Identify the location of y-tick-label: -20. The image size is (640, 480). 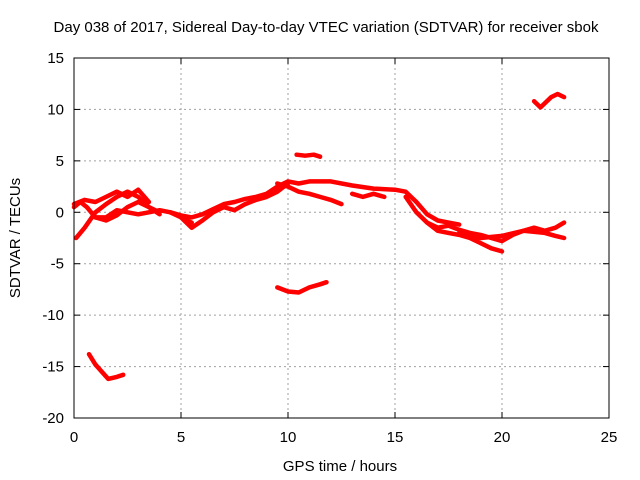
(53, 418).